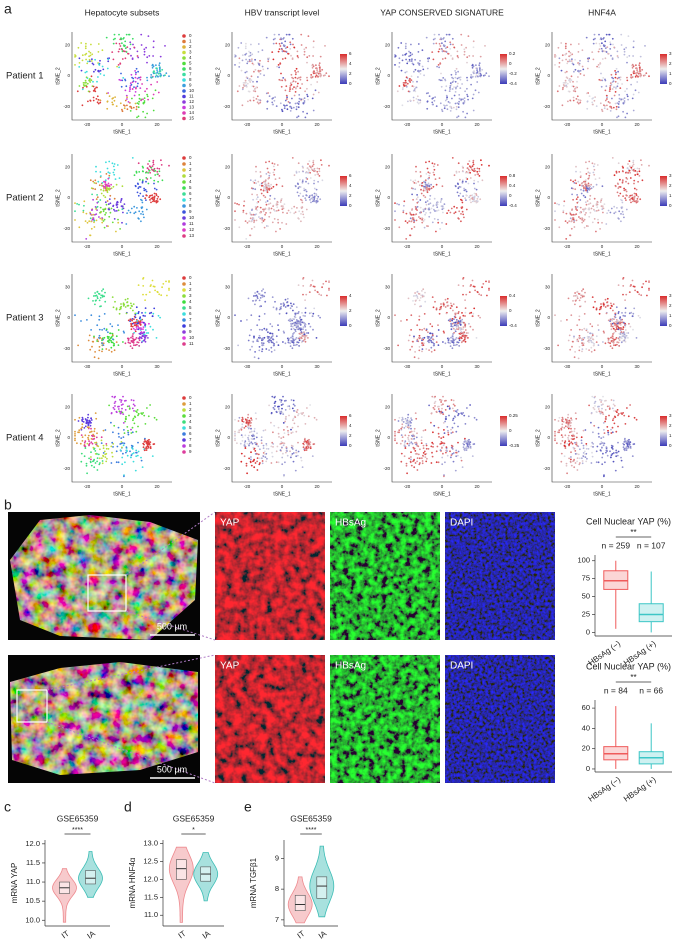 The image size is (685, 941). What do you see at coordinates (184, 278) in the screenshot?
I see `legend-swatch` at bounding box center [184, 278].